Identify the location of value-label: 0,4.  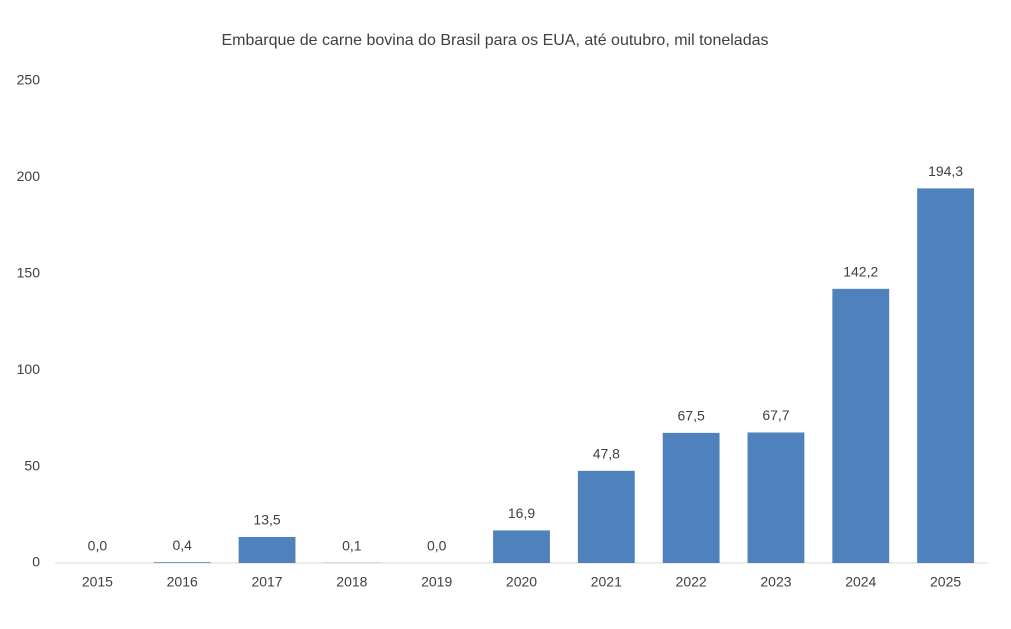
(182, 545).